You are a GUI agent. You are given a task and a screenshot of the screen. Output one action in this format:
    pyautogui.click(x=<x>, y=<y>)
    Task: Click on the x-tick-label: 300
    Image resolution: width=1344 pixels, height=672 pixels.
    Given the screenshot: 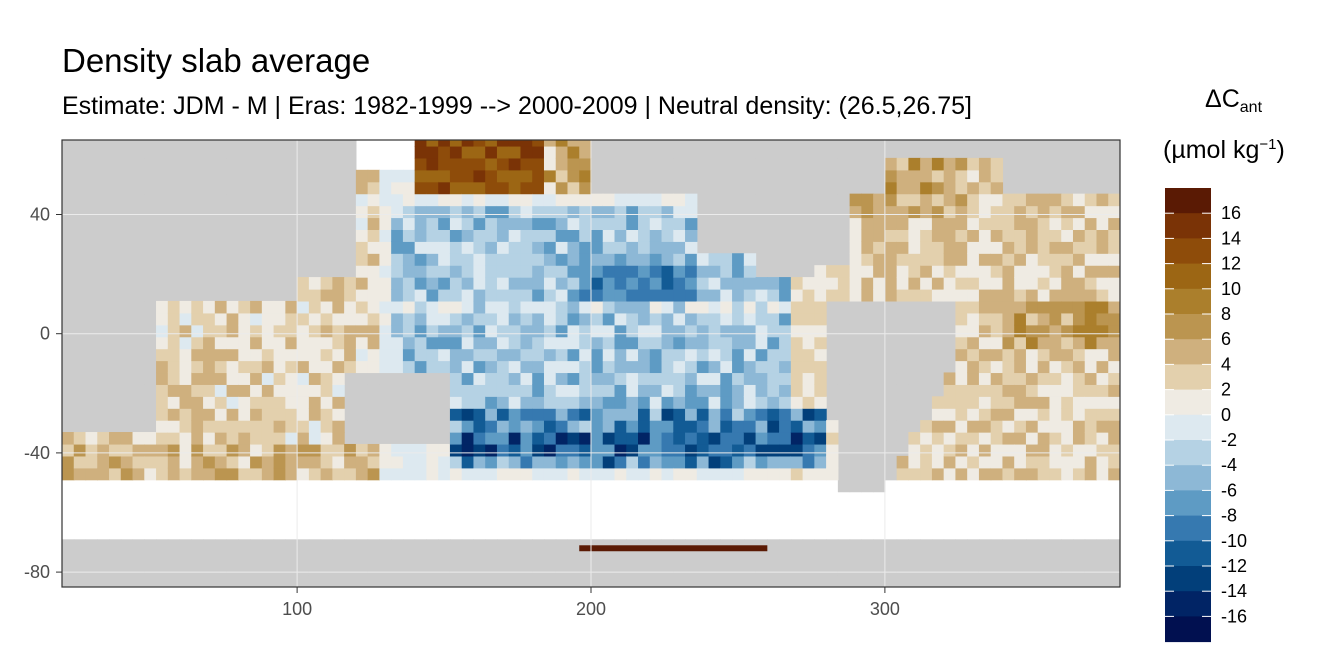 What is the action you would take?
    pyautogui.click(x=885, y=609)
    